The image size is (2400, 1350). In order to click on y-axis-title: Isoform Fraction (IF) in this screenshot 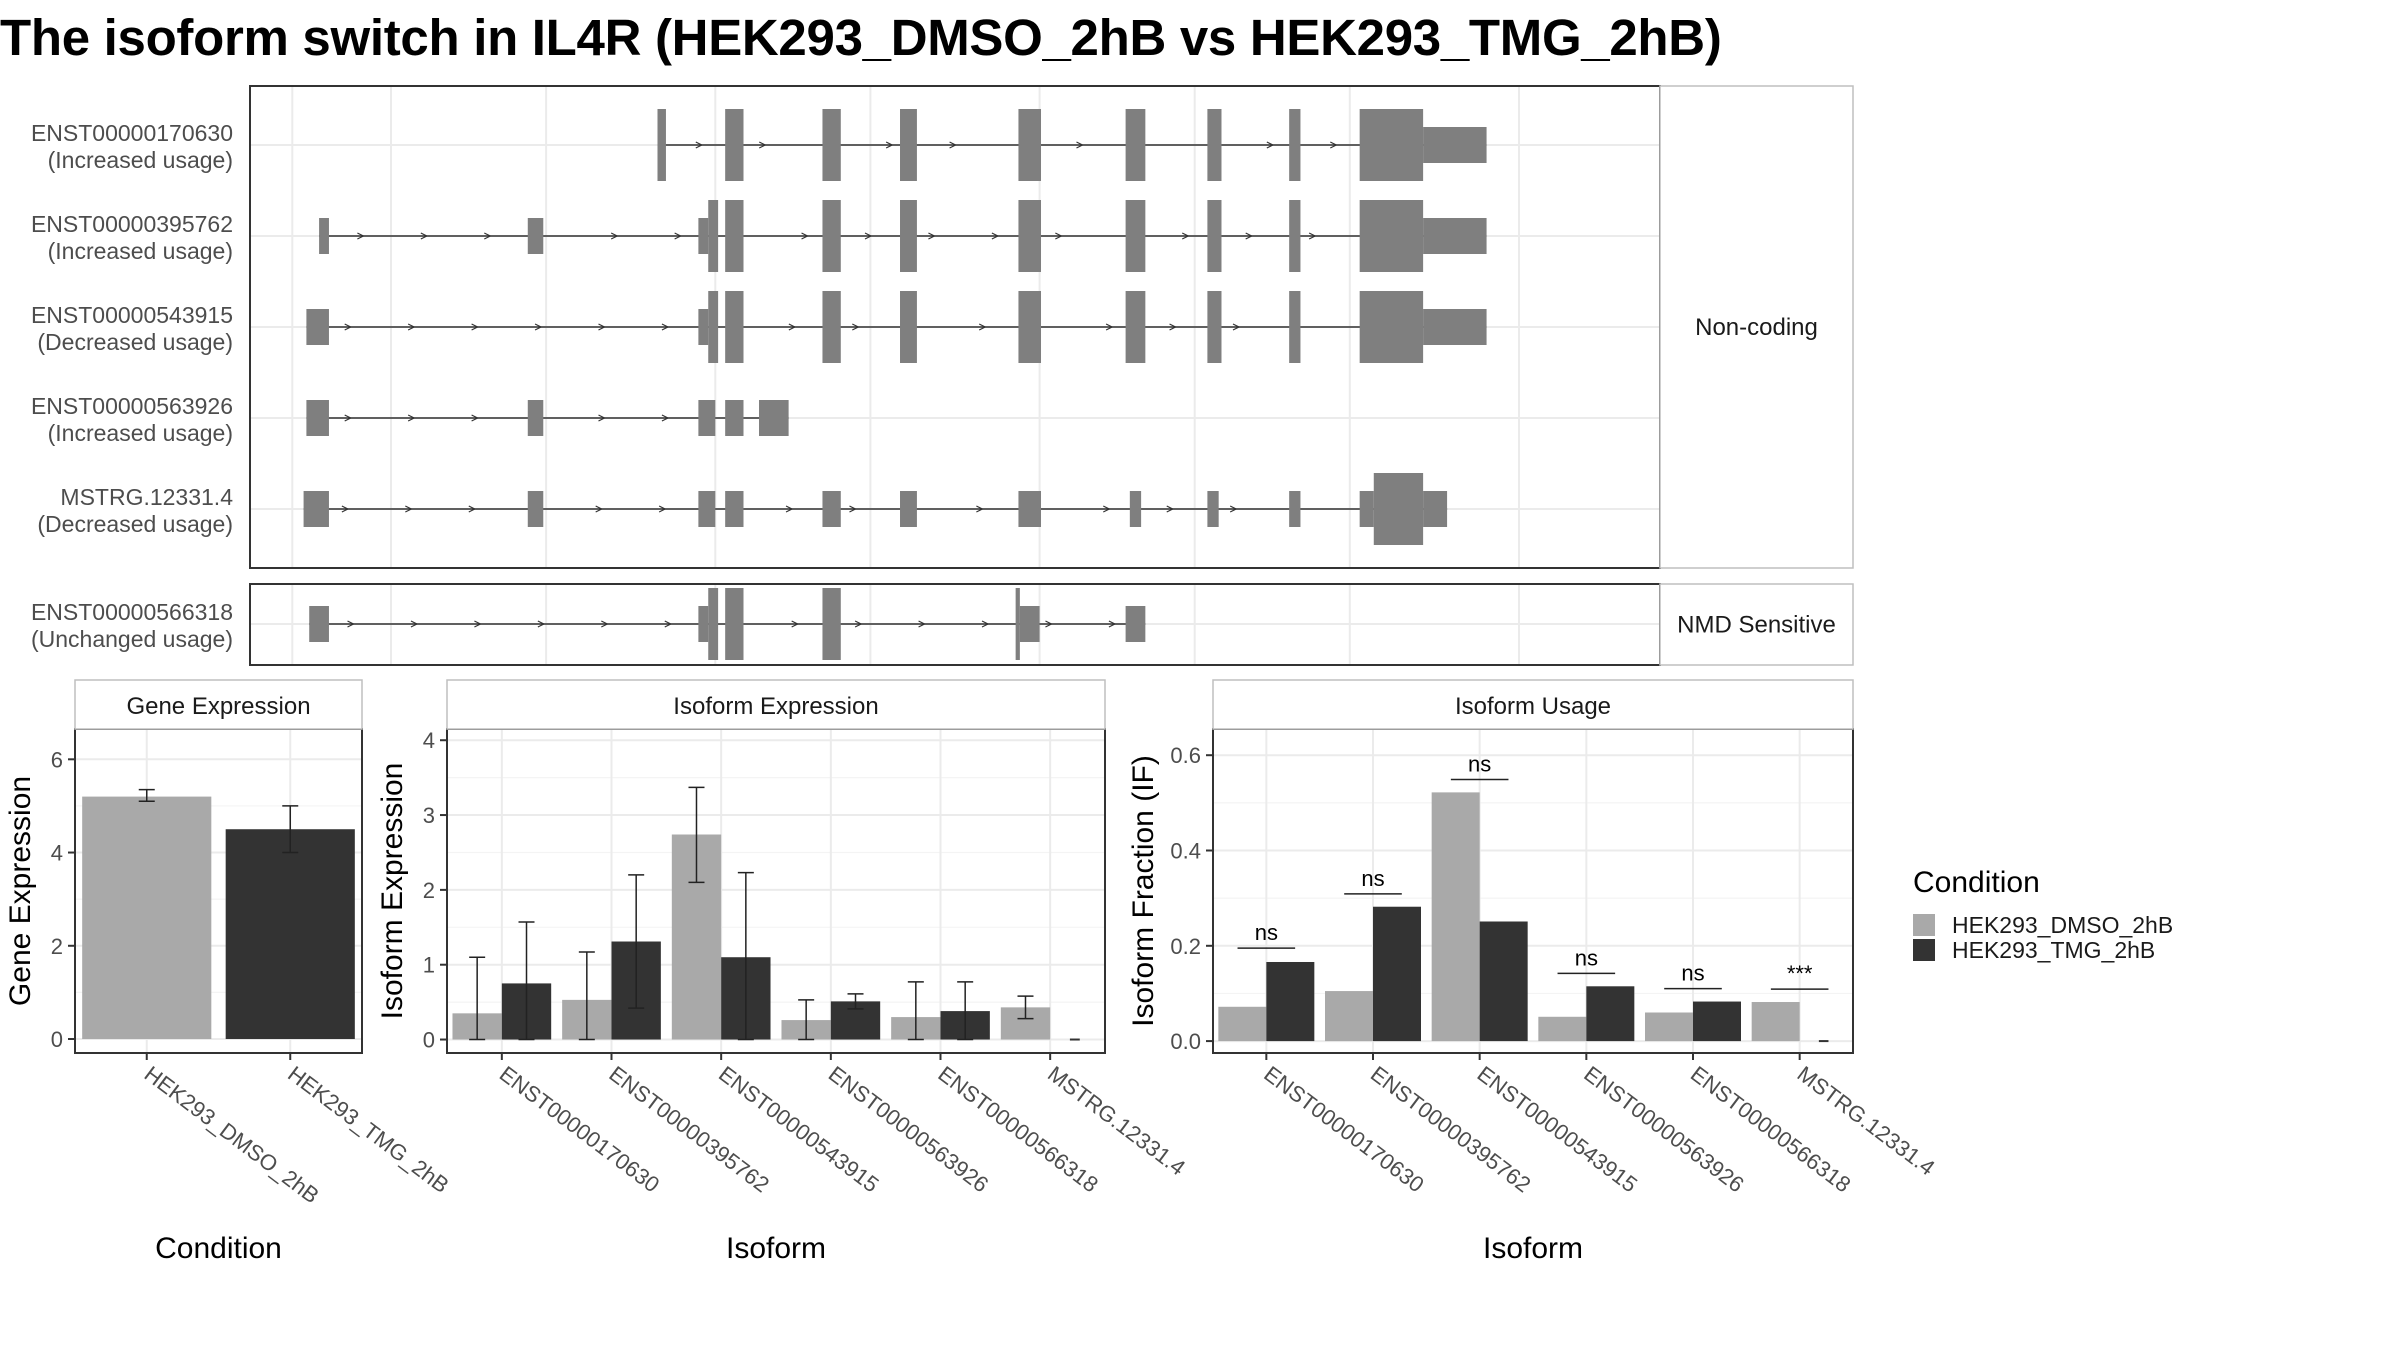, I will do `click(1143, 891)`.